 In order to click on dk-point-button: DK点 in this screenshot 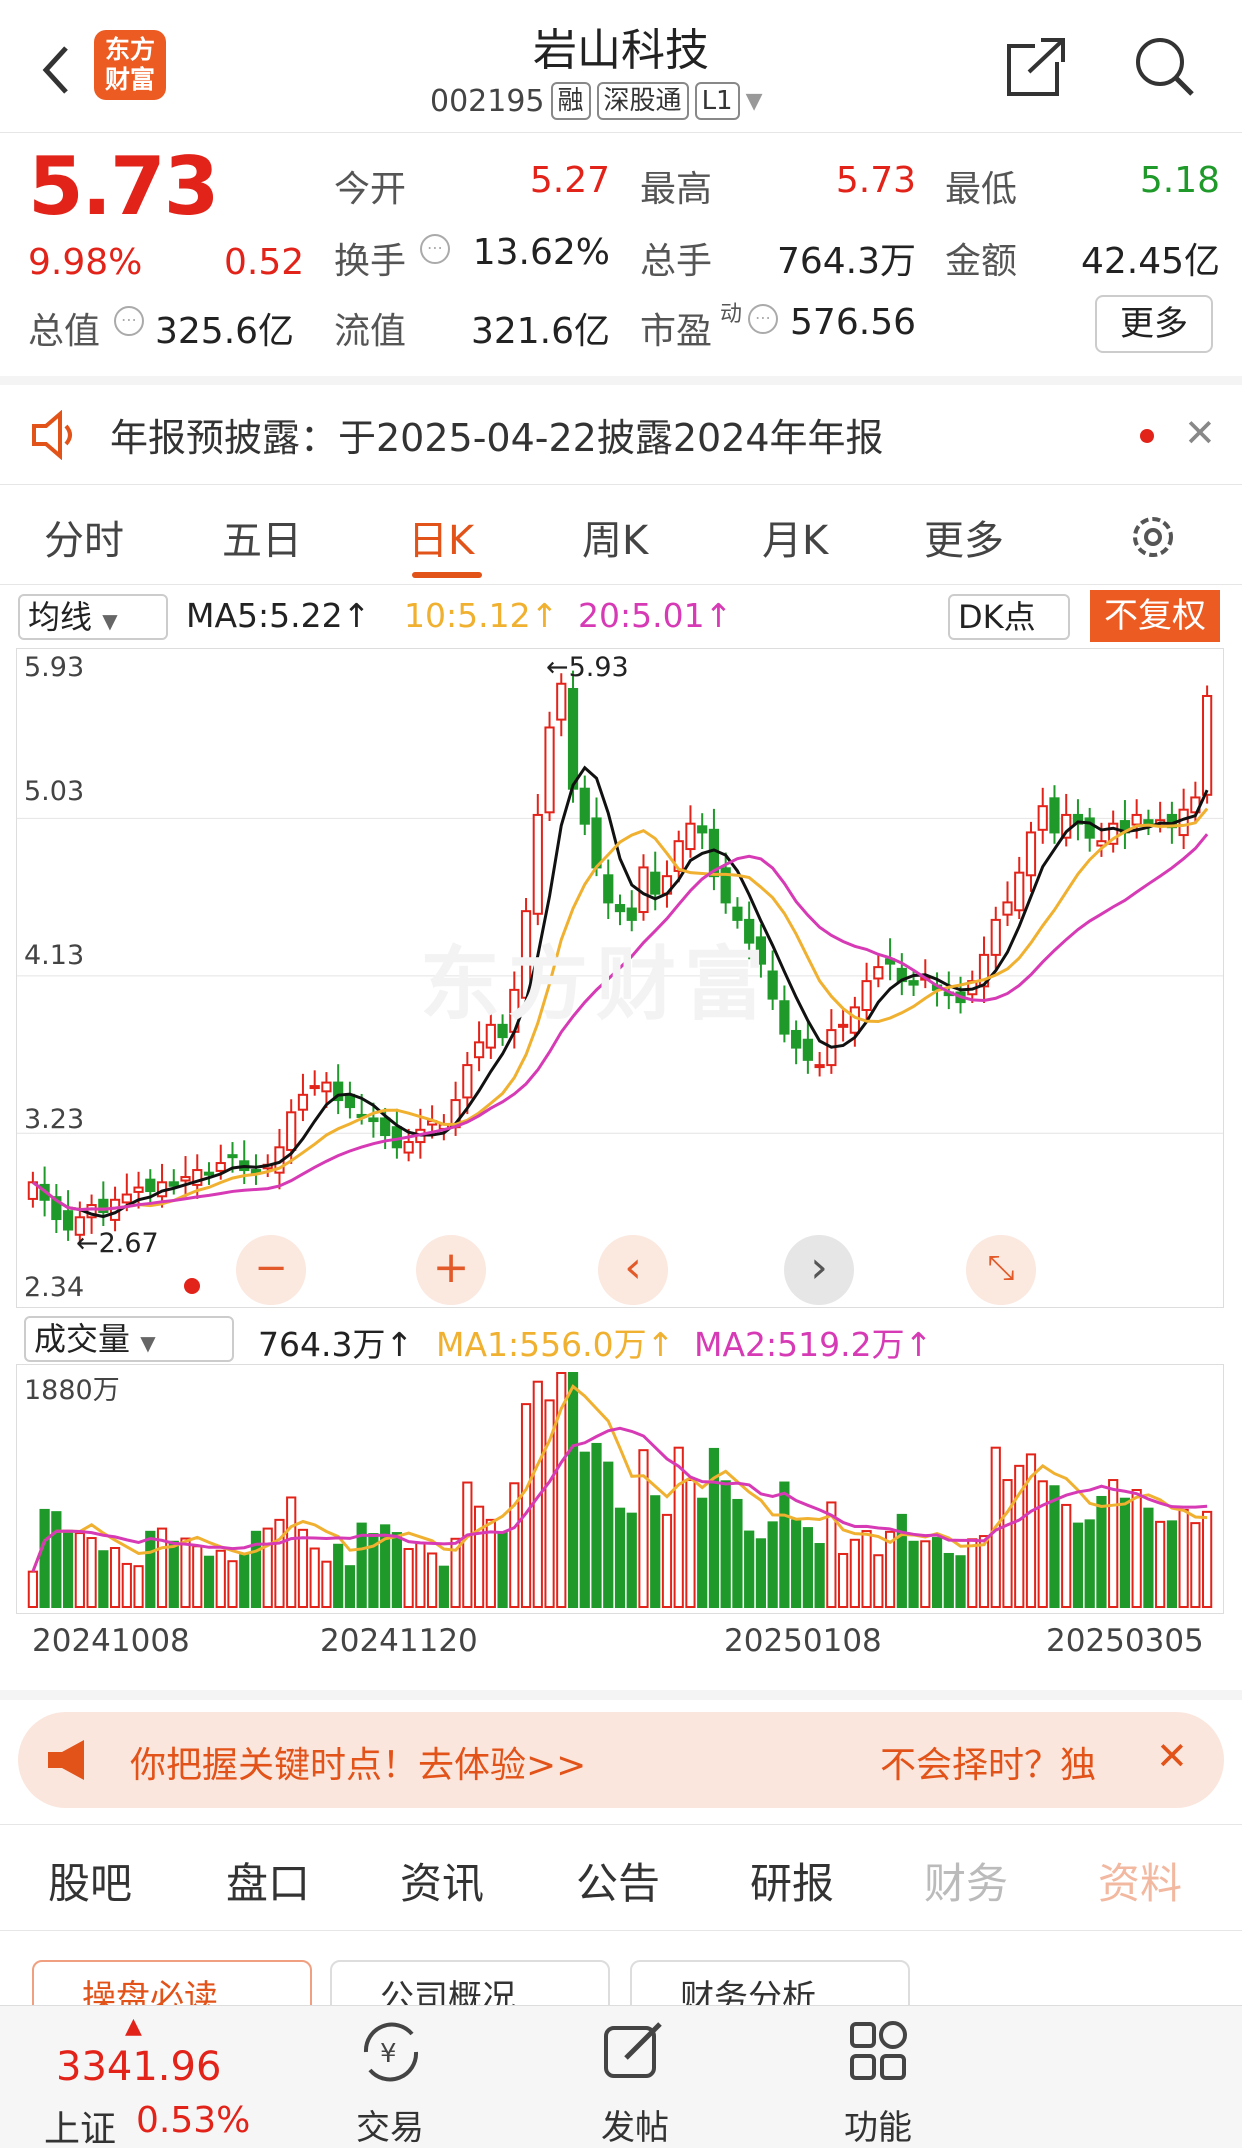, I will do `click(1009, 617)`.